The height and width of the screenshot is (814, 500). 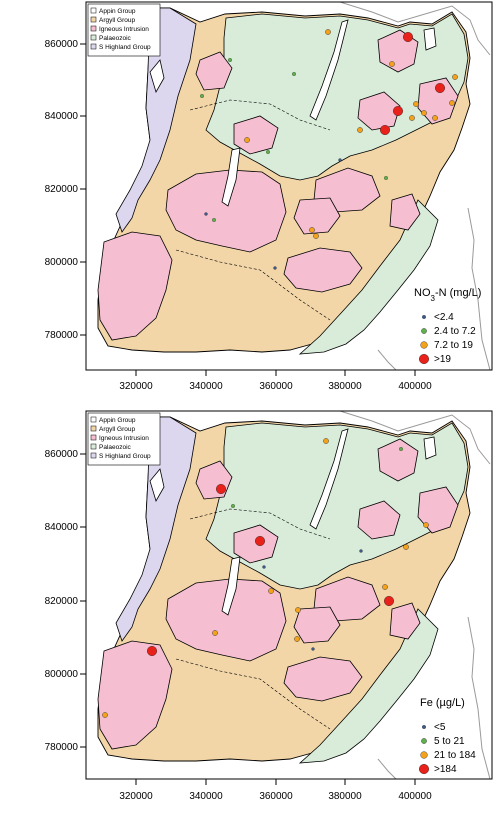 What do you see at coordinates (447, 295) in the screenshot?
I see `value-legend-title: NO3-N (mg/L)` at bounding box center [447, 295].